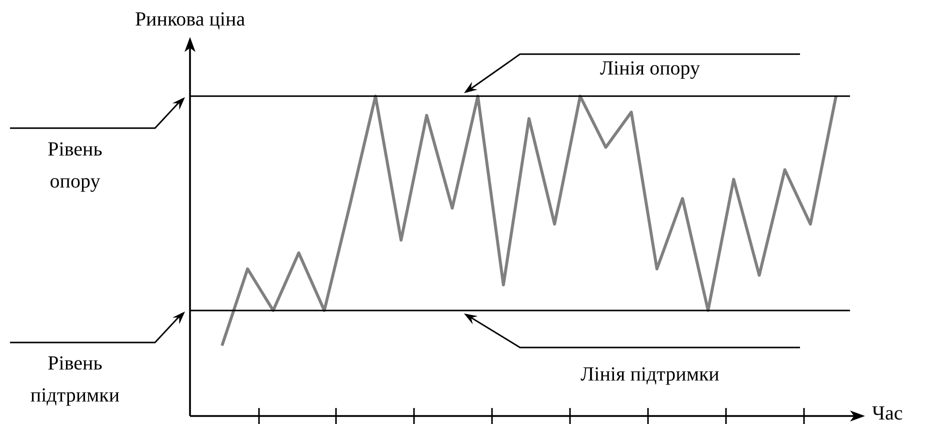 This screenshot has width=929, height=424. Describe the element at coordinates (650, 375) in the screenshot. I see `ref-line-label: Лінія підтримки` at that location.